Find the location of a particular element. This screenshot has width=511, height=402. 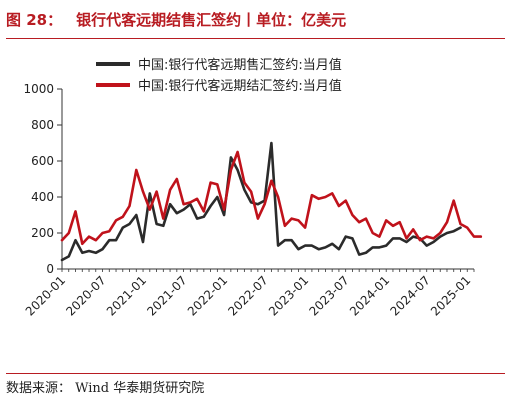

x-tick-label: 2020-01 is located at coordinates (45, 295).